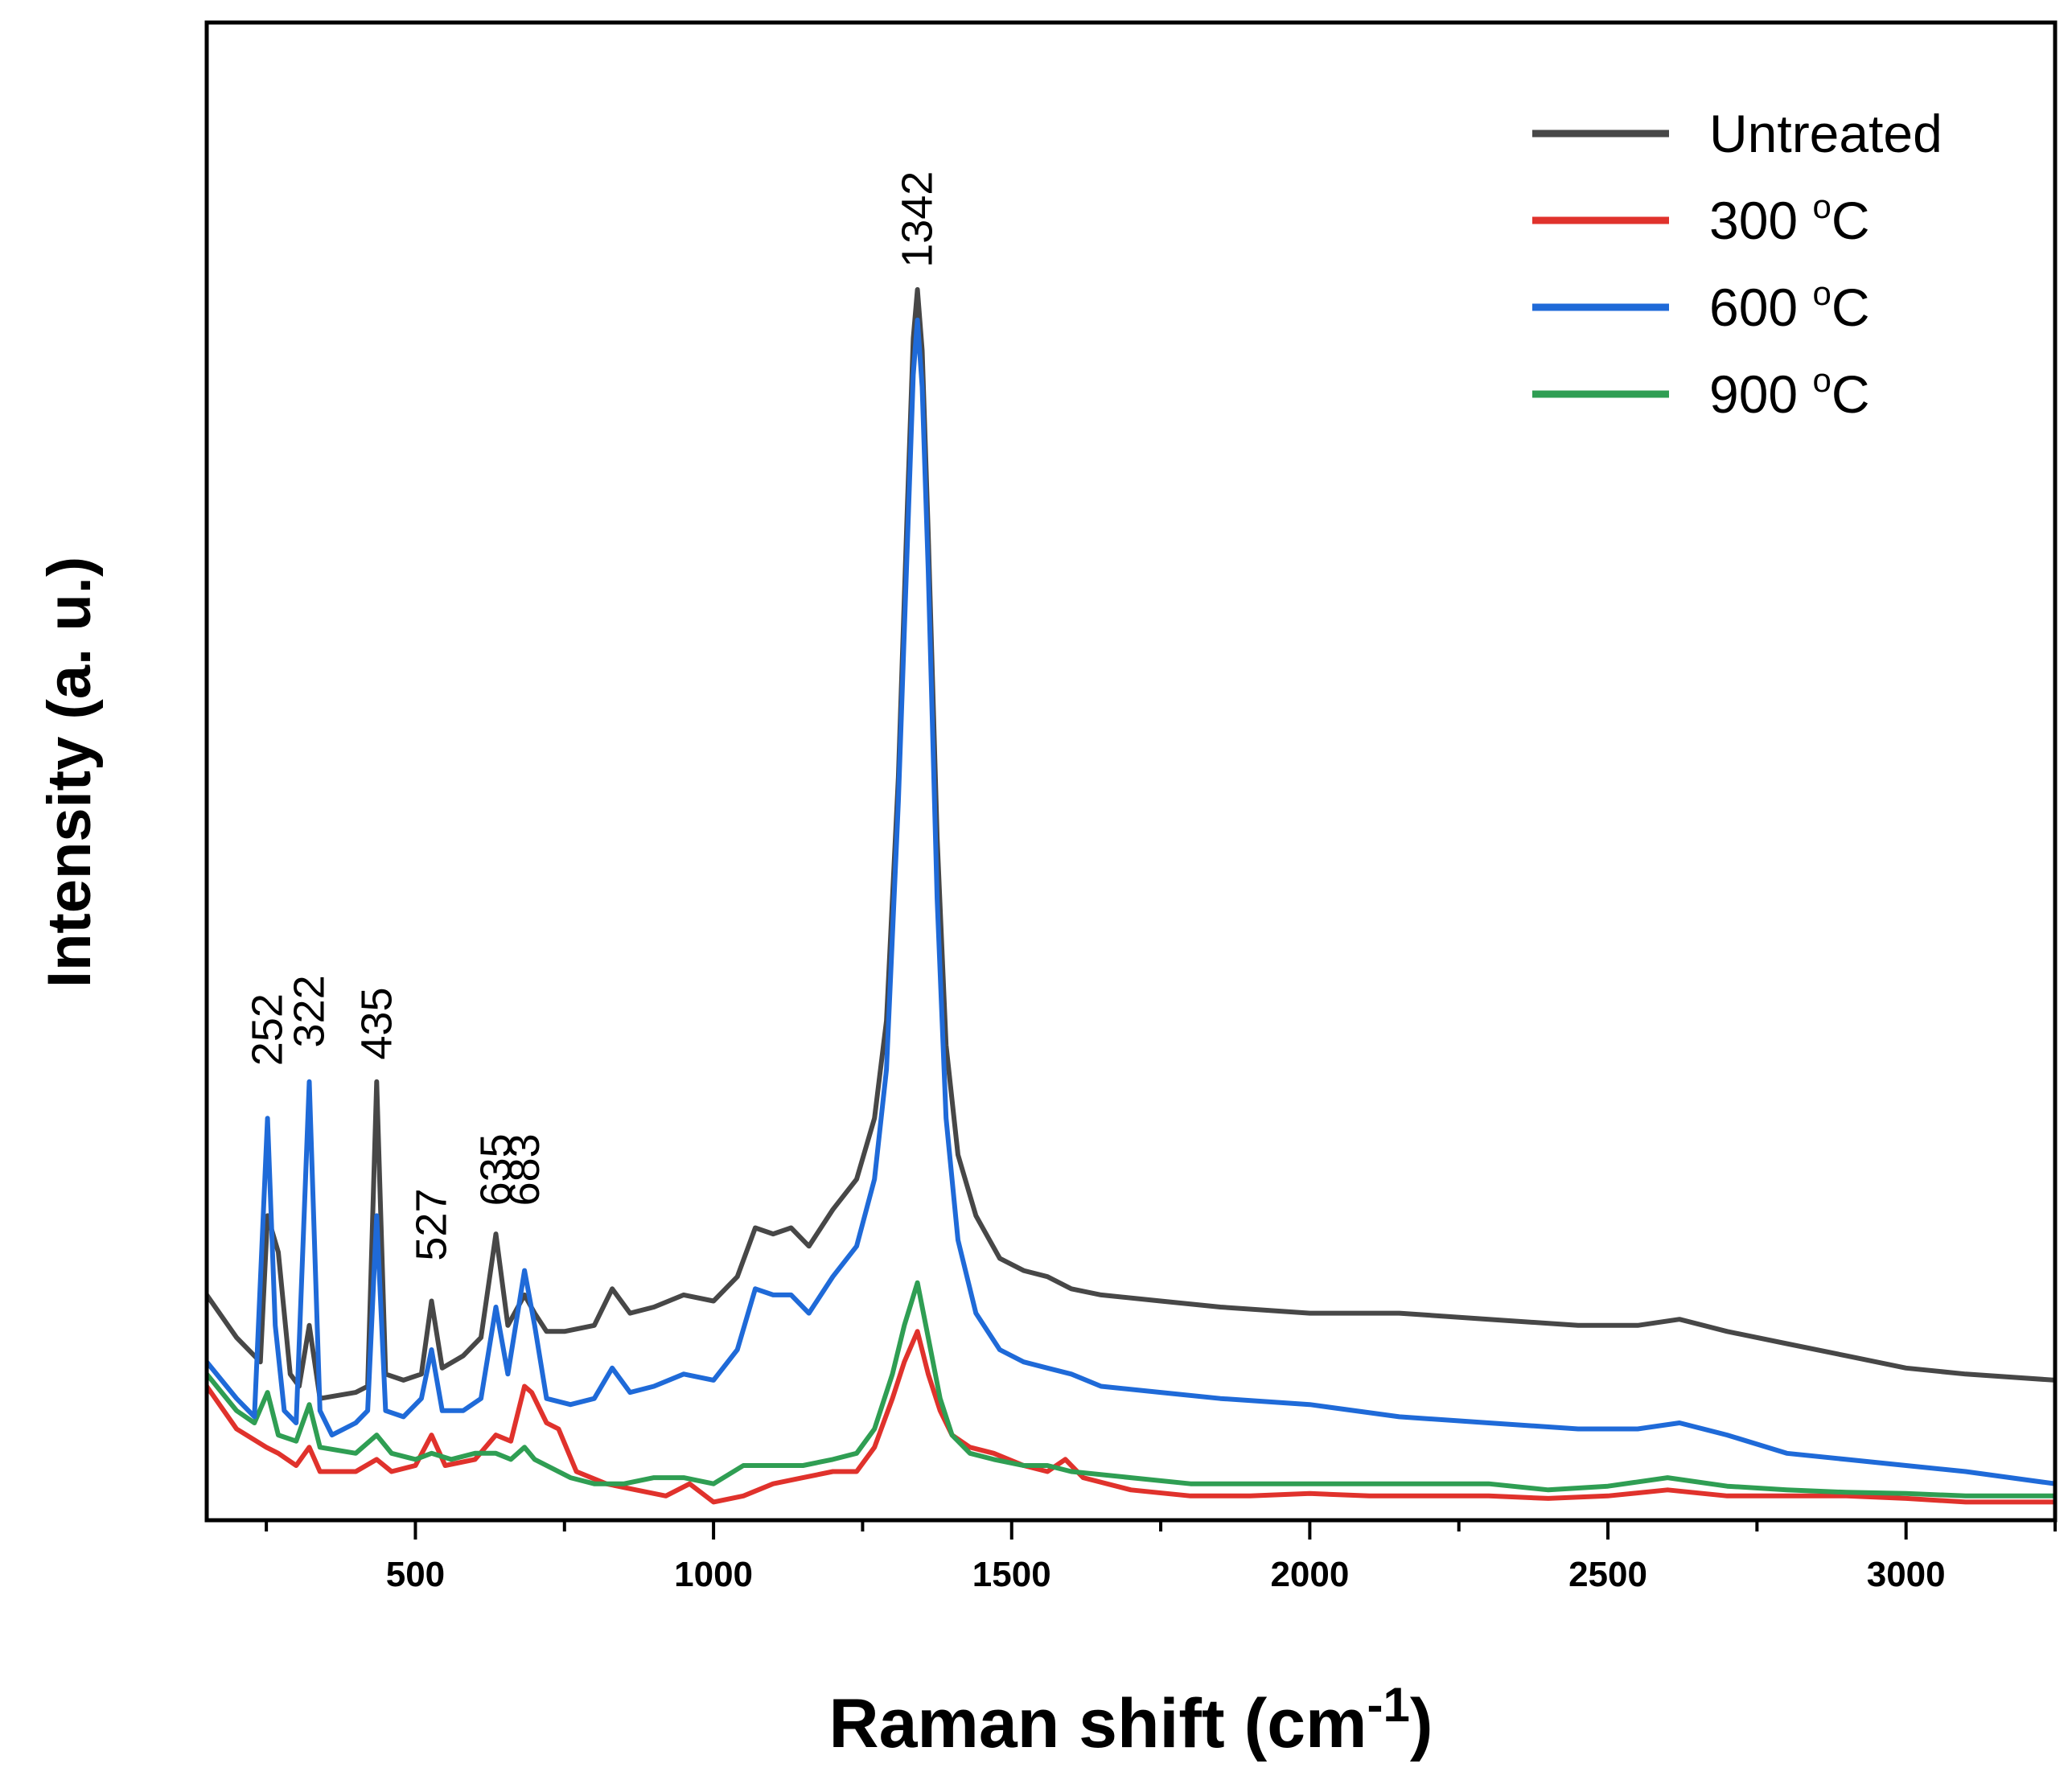 The height and width of the screenshot is (1776, 2072). Describe the element at coordinates (376, 1023) in the screenshot. I see `peak-label-435: 435` at that location.